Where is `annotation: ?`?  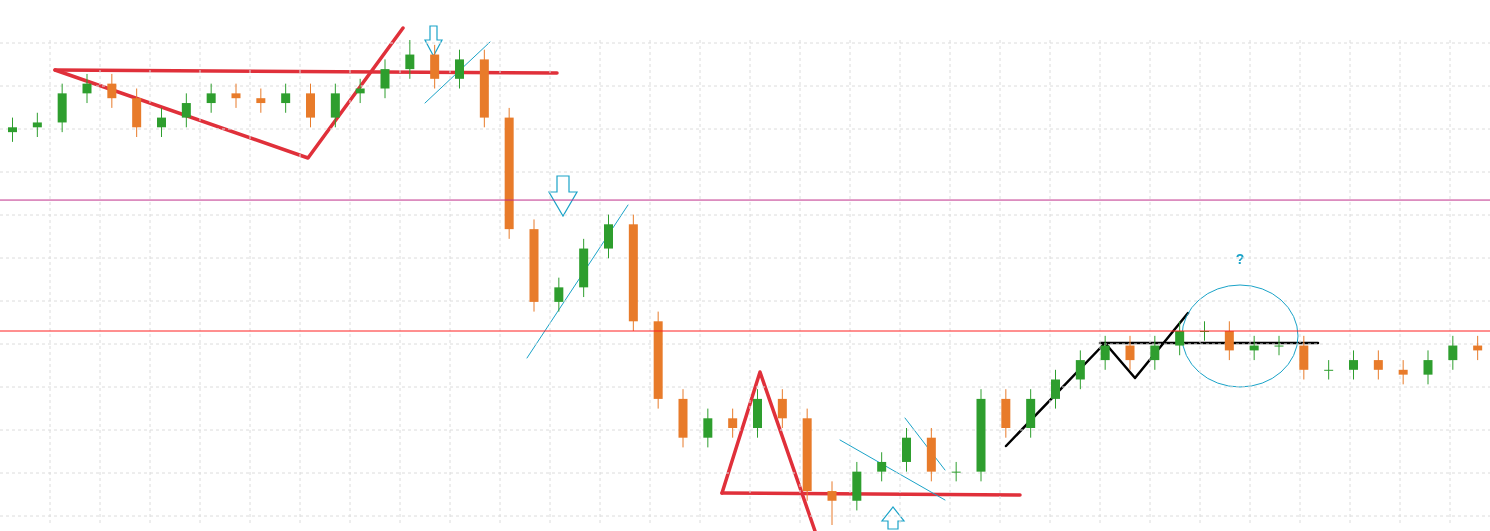 annotation: ? is located at coordinates (1240, 259).